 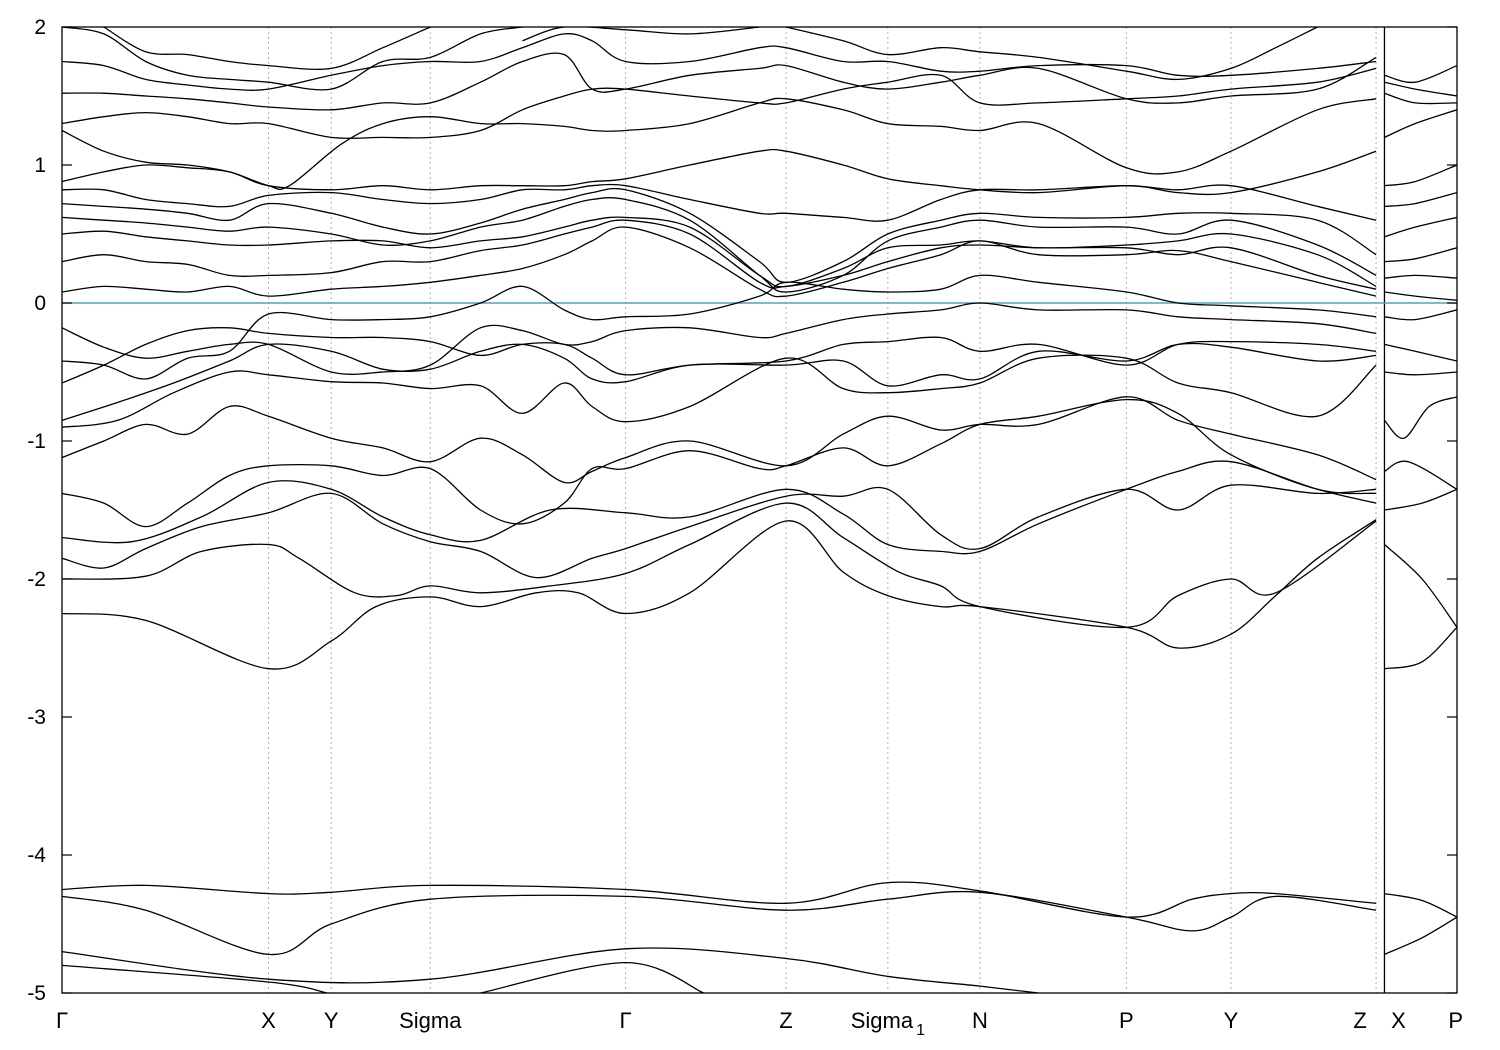 I want to click on y-tick-label: -1, so click(x=36, y=441).